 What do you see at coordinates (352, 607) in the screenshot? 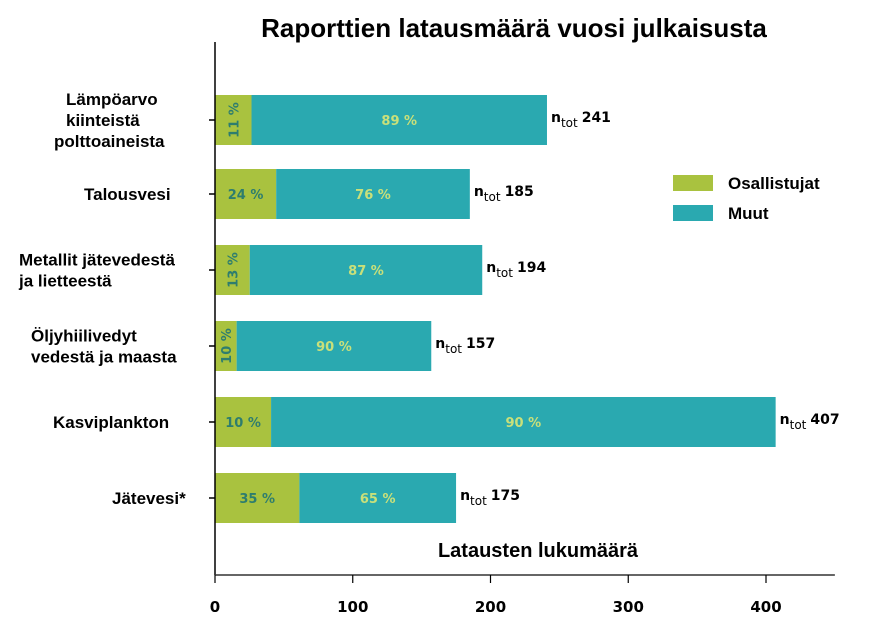
I see `x-tick-label: 100` at bounding box center [352, 607].